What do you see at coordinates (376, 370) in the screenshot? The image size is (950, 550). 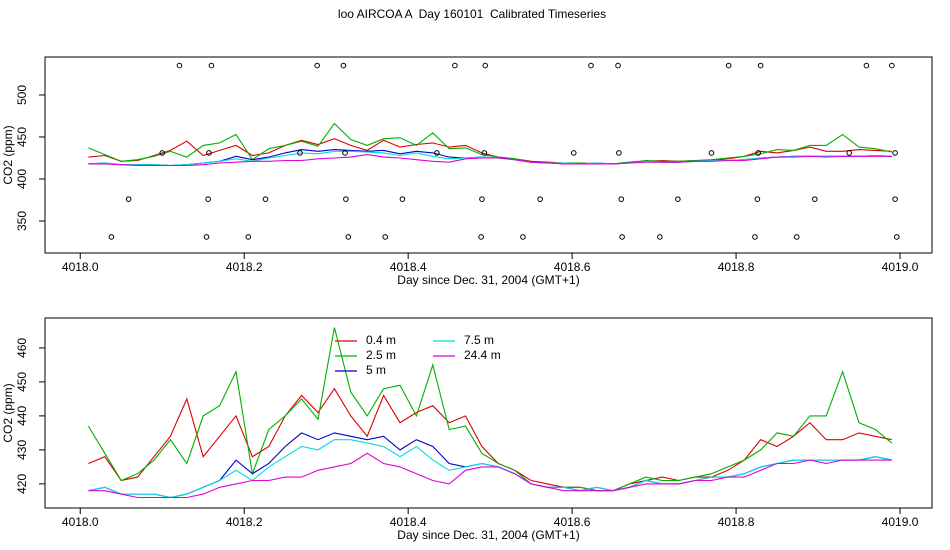 I see `legend-label: 5 m` at bounding box center [376, 370].